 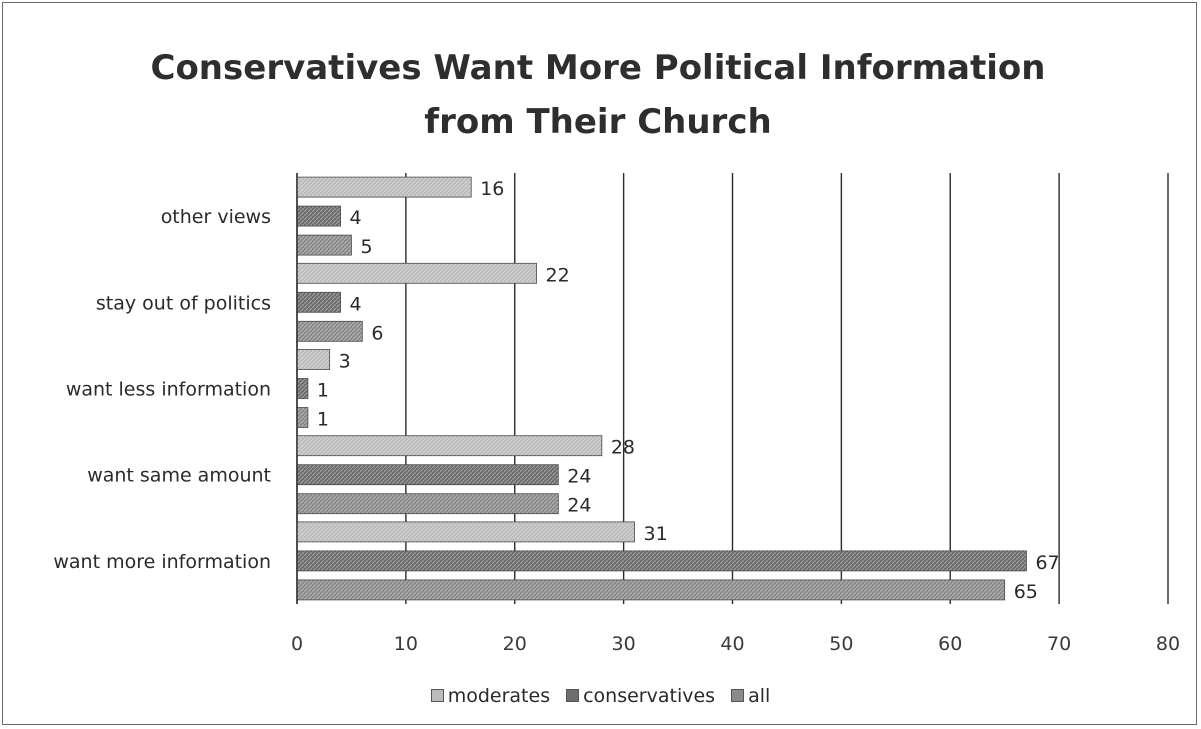 I want to click on data-label-moderates: 16, so click(x=492, y=189).